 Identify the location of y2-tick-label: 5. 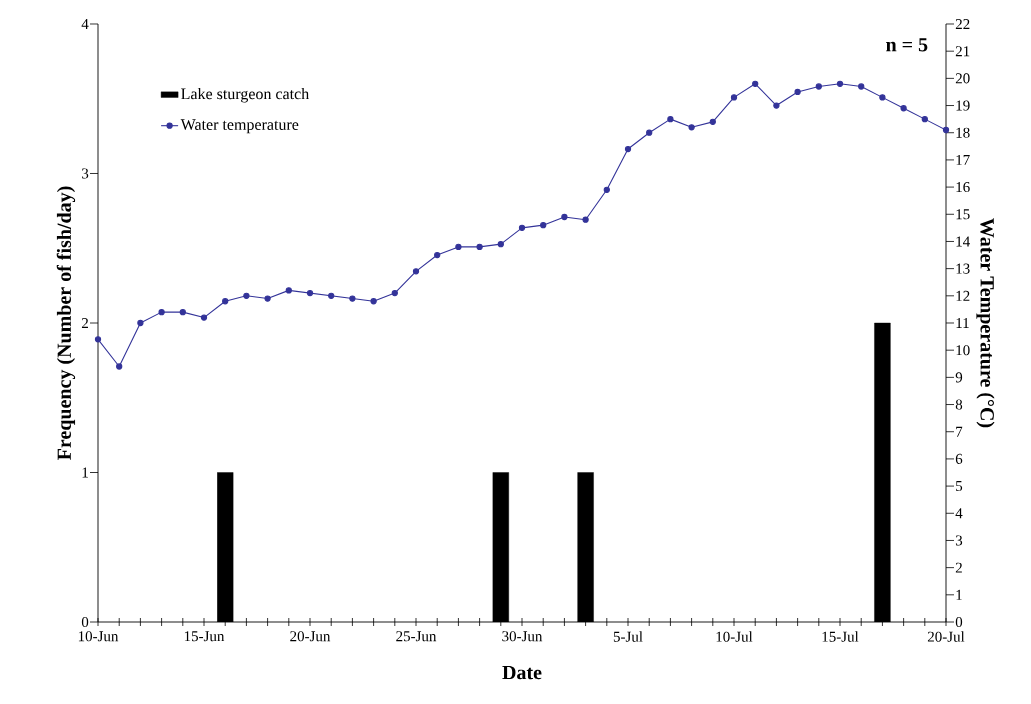
(959, 486).